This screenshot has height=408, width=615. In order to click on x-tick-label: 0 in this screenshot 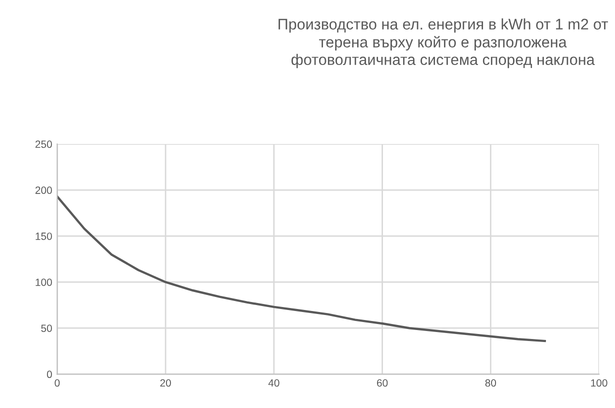, I will do `click(57, 383)`.